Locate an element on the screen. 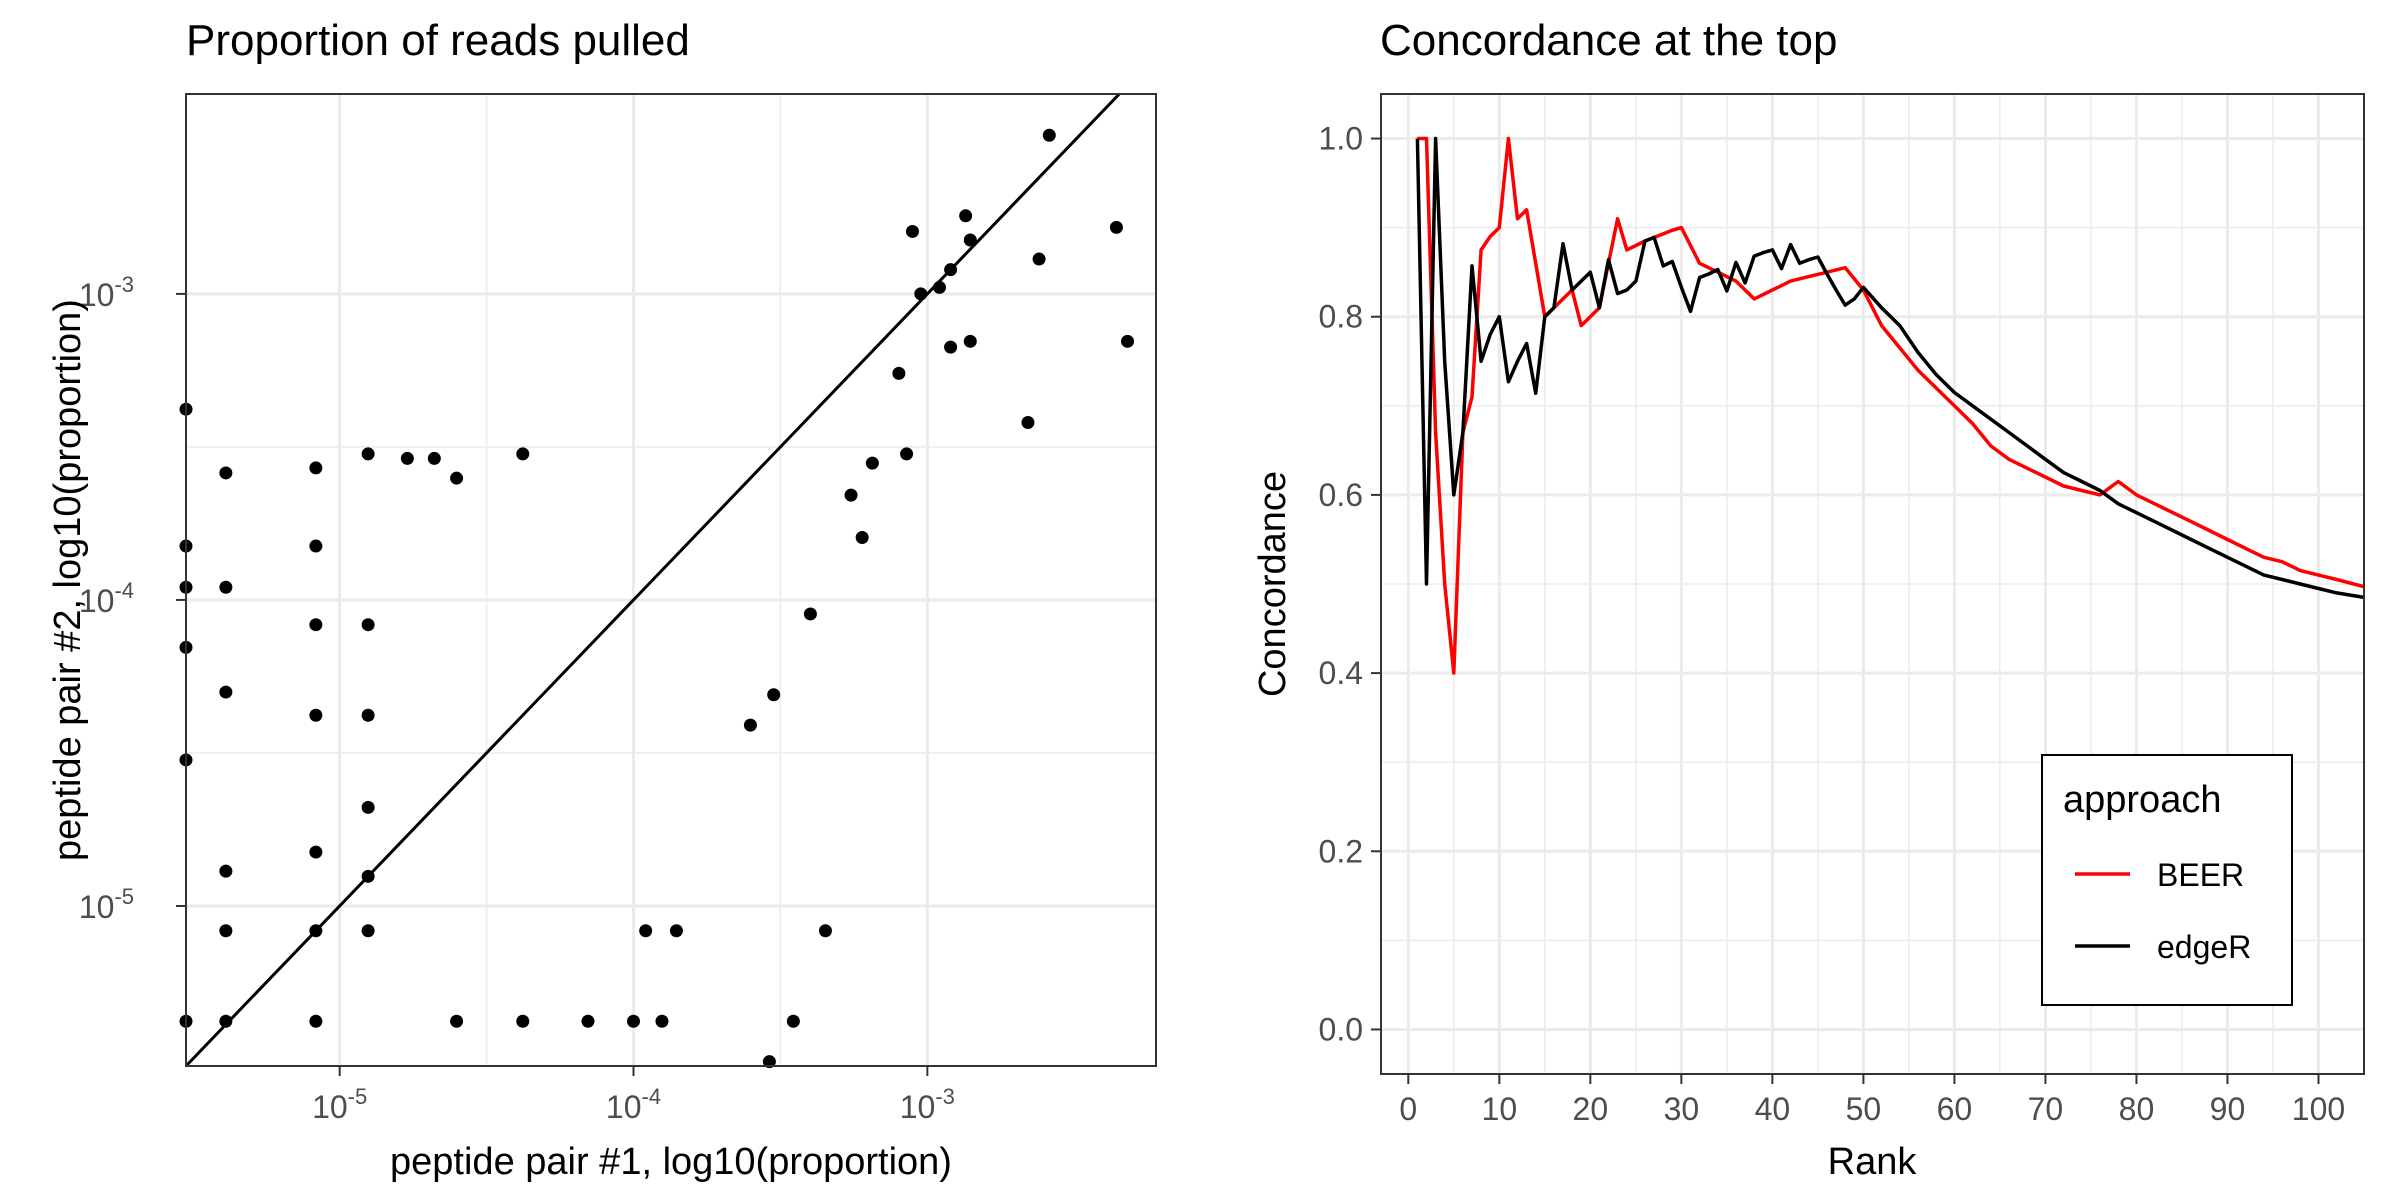 This screenshot has height=1200, width=2400. line-y-tick-label: 0.8 is located at coordinates (1341, 317).